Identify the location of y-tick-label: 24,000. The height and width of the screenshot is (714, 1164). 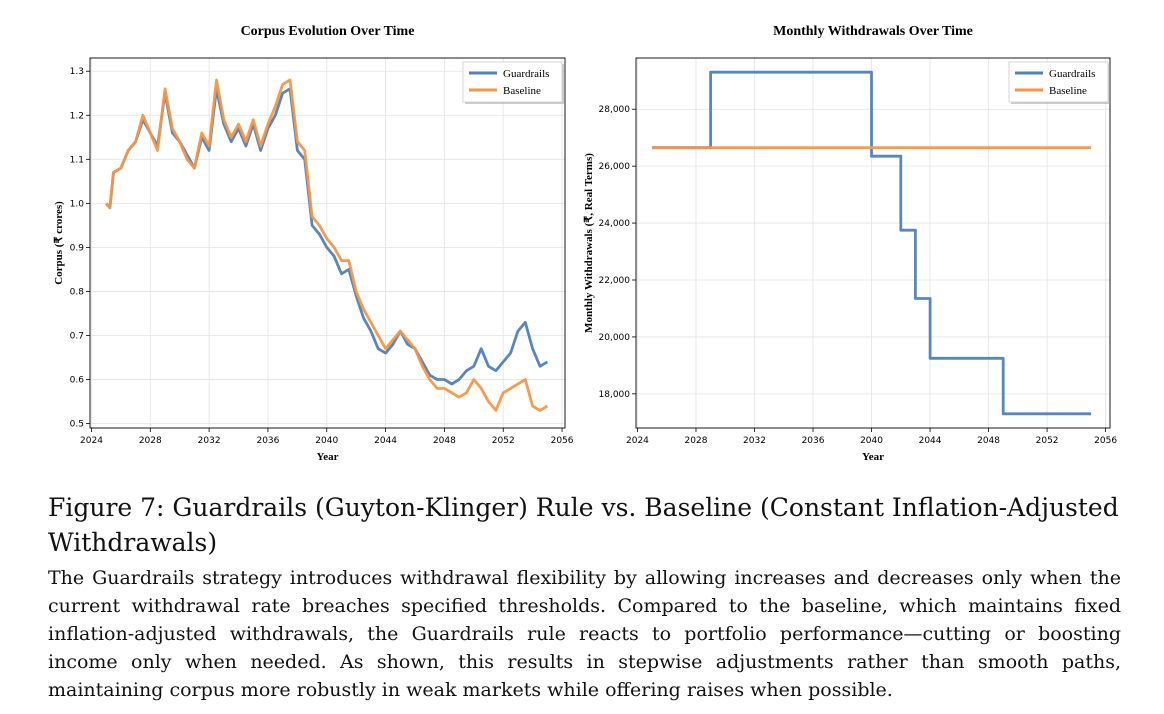
(615, 224).